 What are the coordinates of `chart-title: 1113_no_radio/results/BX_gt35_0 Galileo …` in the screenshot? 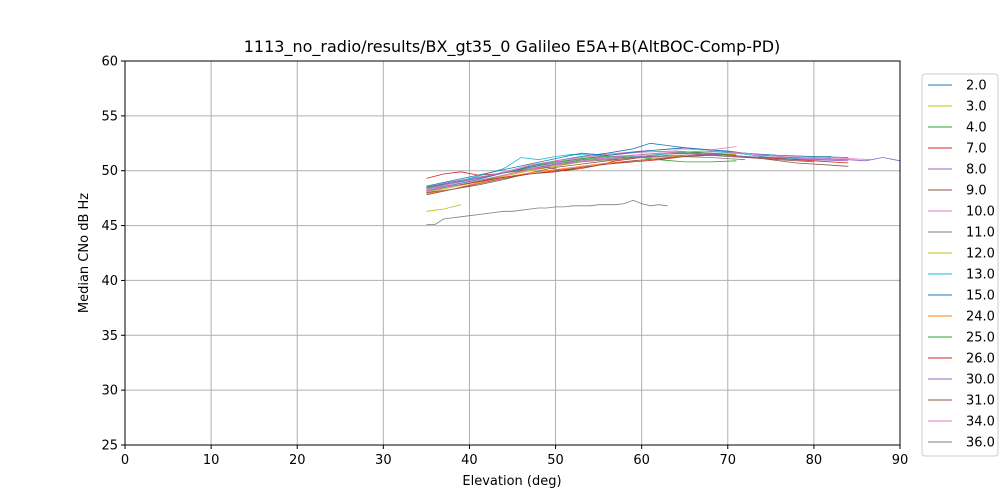 It's located at (512, 47).